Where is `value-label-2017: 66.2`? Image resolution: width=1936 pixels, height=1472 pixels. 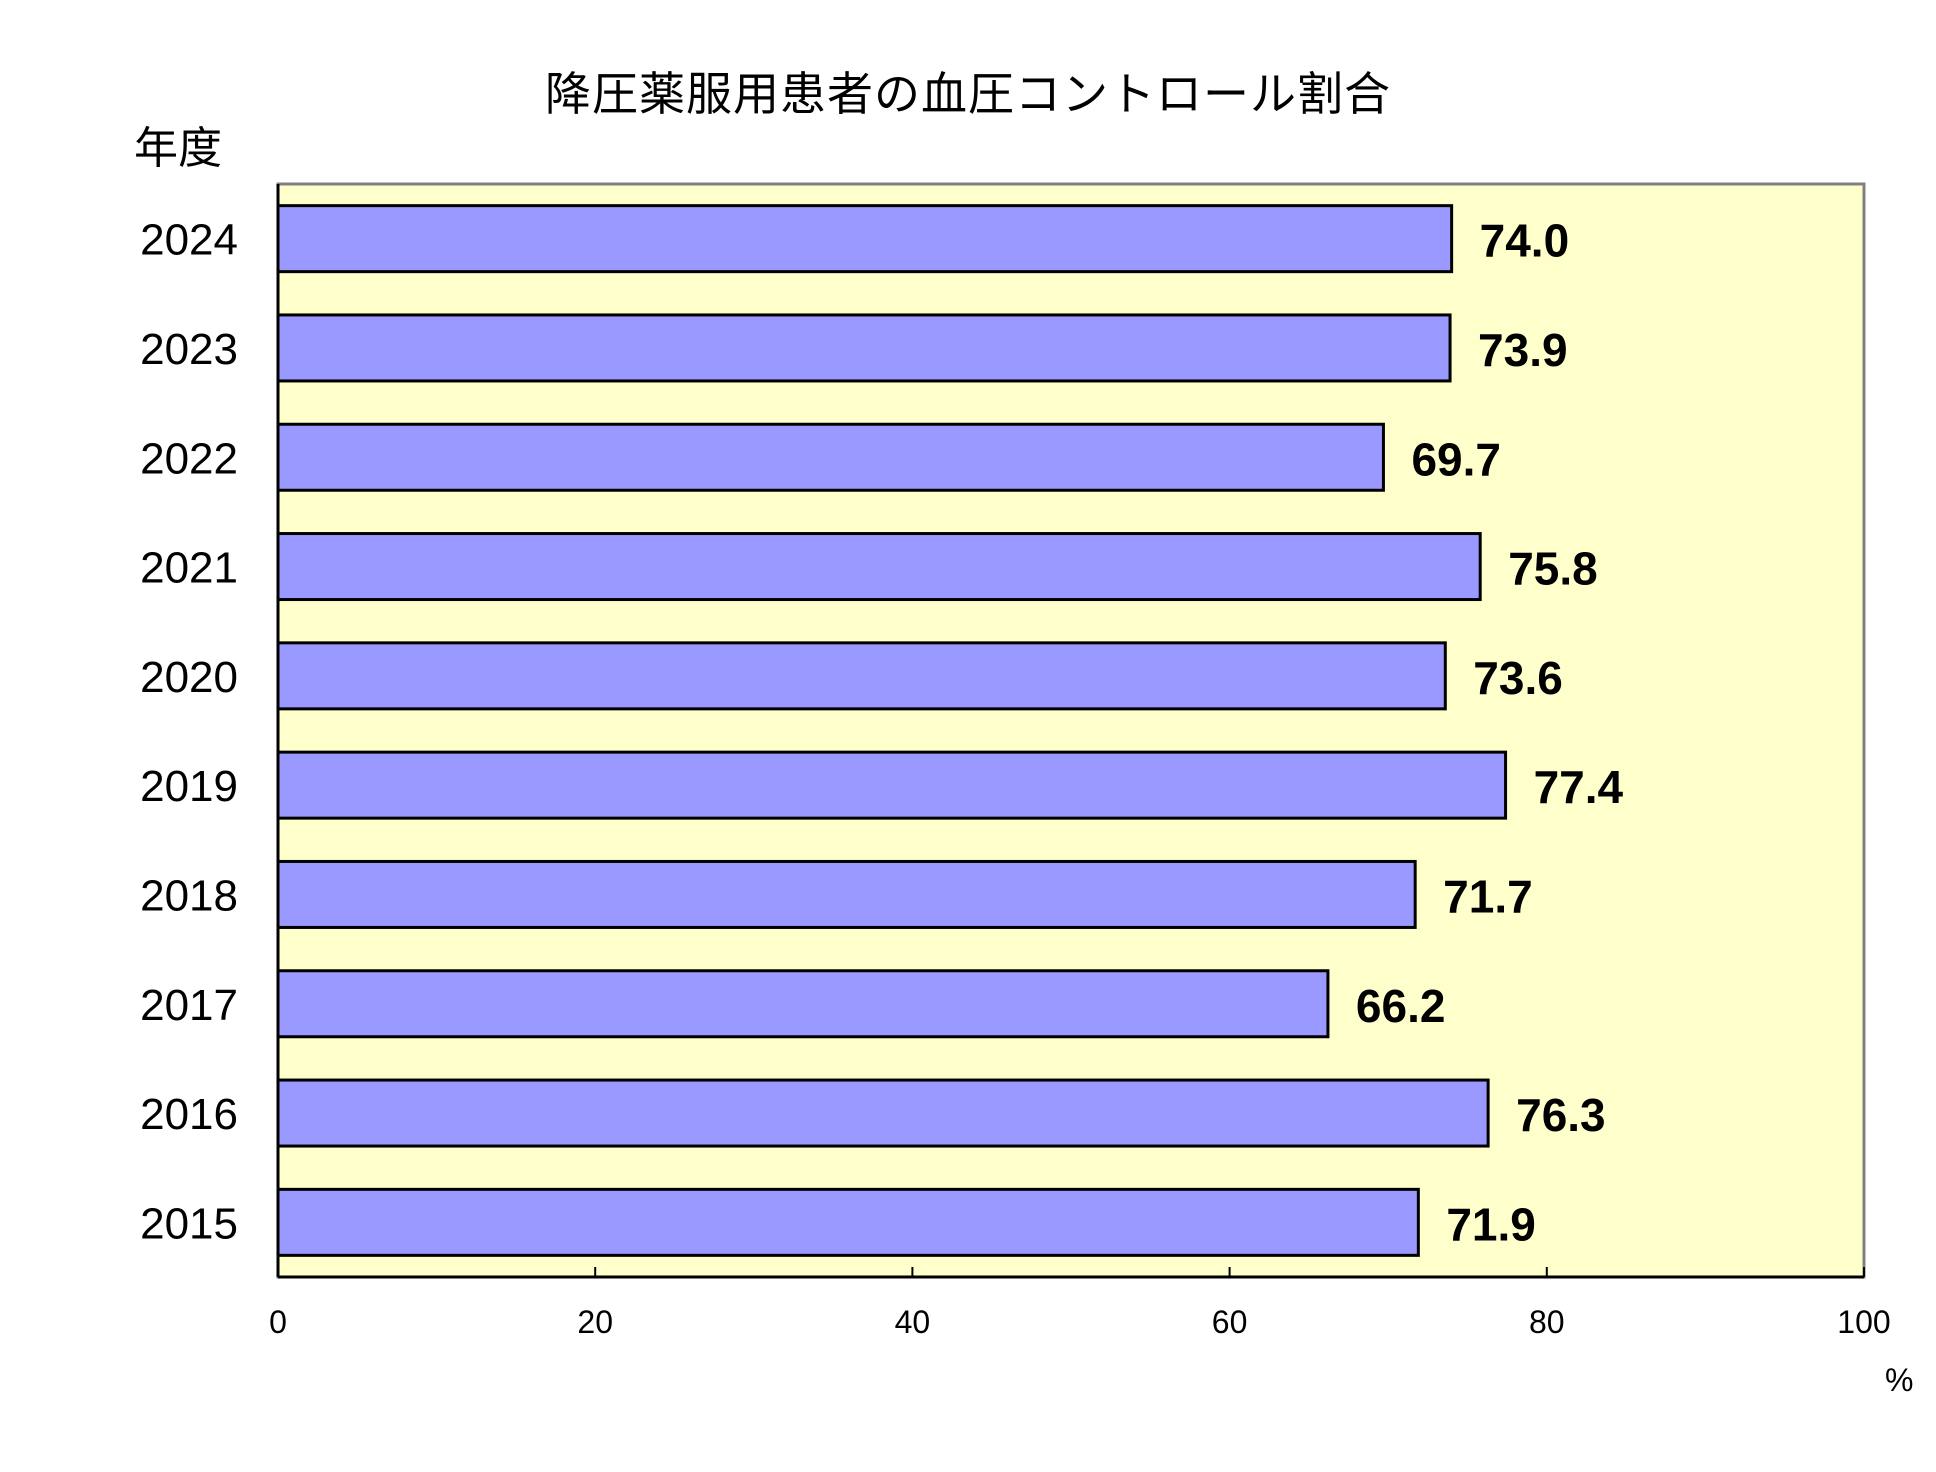 value-label-2017: 66.2 is located at coordinates (1401, 1006).